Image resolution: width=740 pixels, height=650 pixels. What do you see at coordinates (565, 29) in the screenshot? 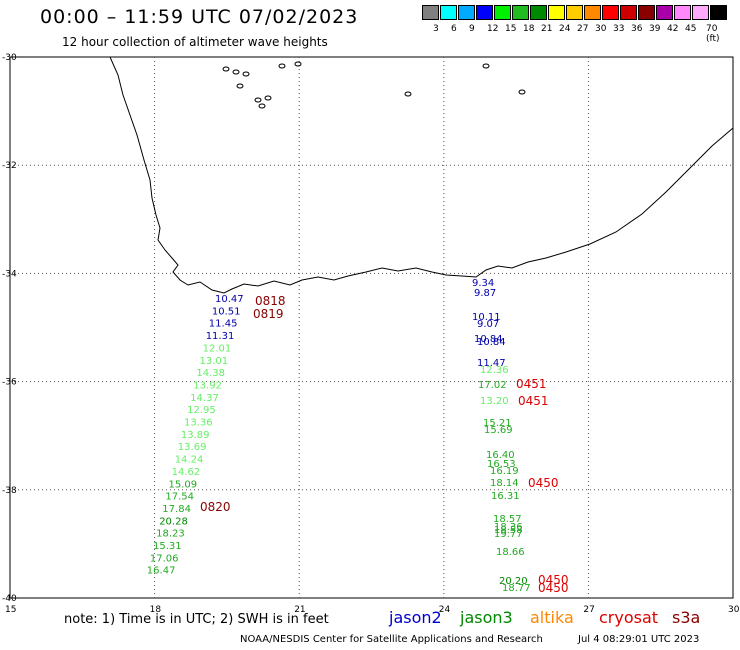
I see `legend-label: 24` at bounding box center [565, 29].